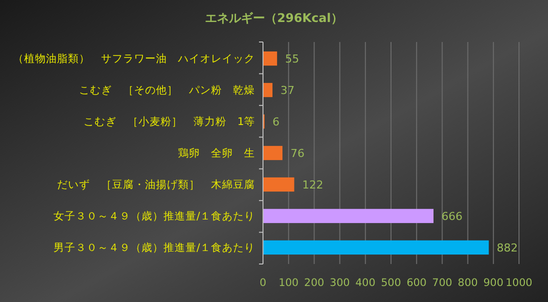 This screenshot has width=548, height=302. Describe the element at coordinates (169, 121) in the screenshot. I see `y-tick-label: こむぎ ［小麦粉］ 薄力粉 1等` at that location.